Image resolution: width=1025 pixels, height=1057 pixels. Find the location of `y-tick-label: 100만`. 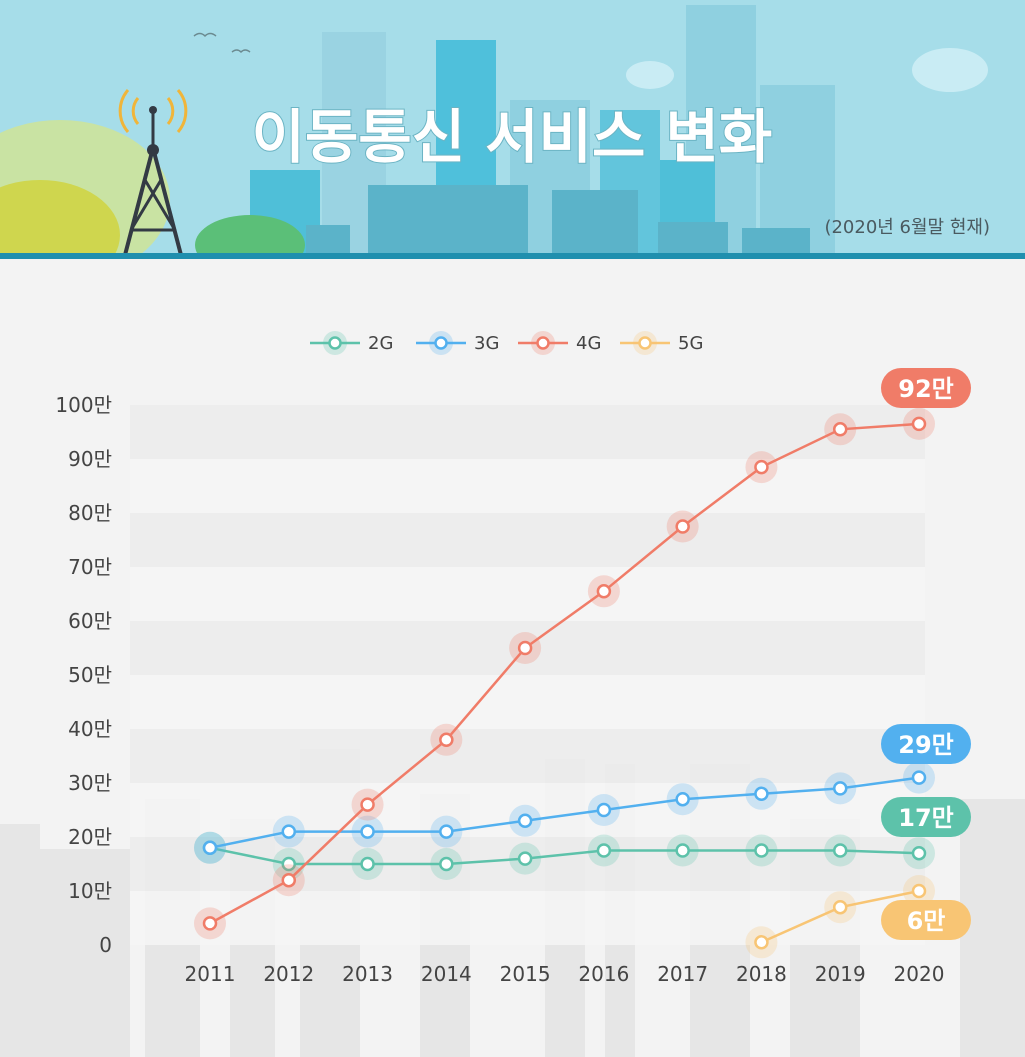

y-tick-label: 100만 is located at coordinates (83, 405).